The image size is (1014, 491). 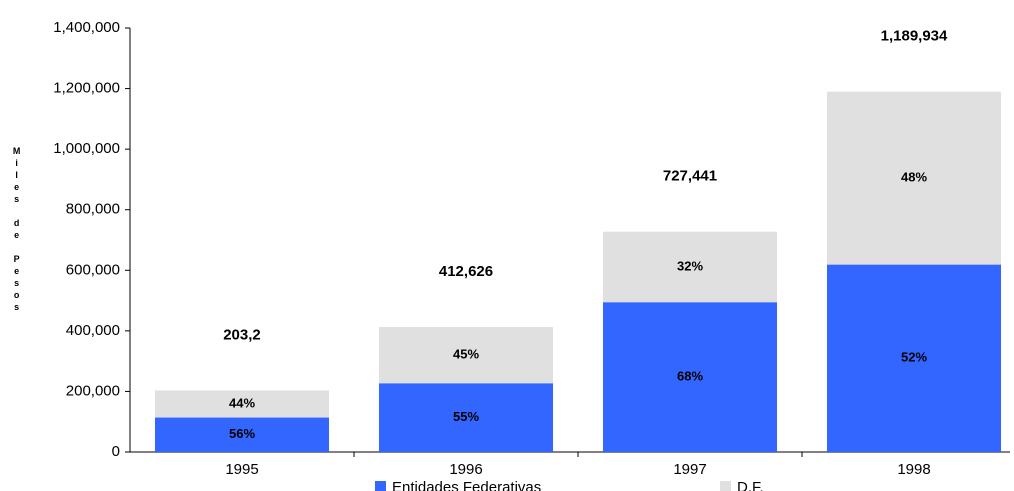 What do you see at coordinates (913, 469) in the screenshot?
I see `x-tick-label: 1998` at bounding box center [913, 469].